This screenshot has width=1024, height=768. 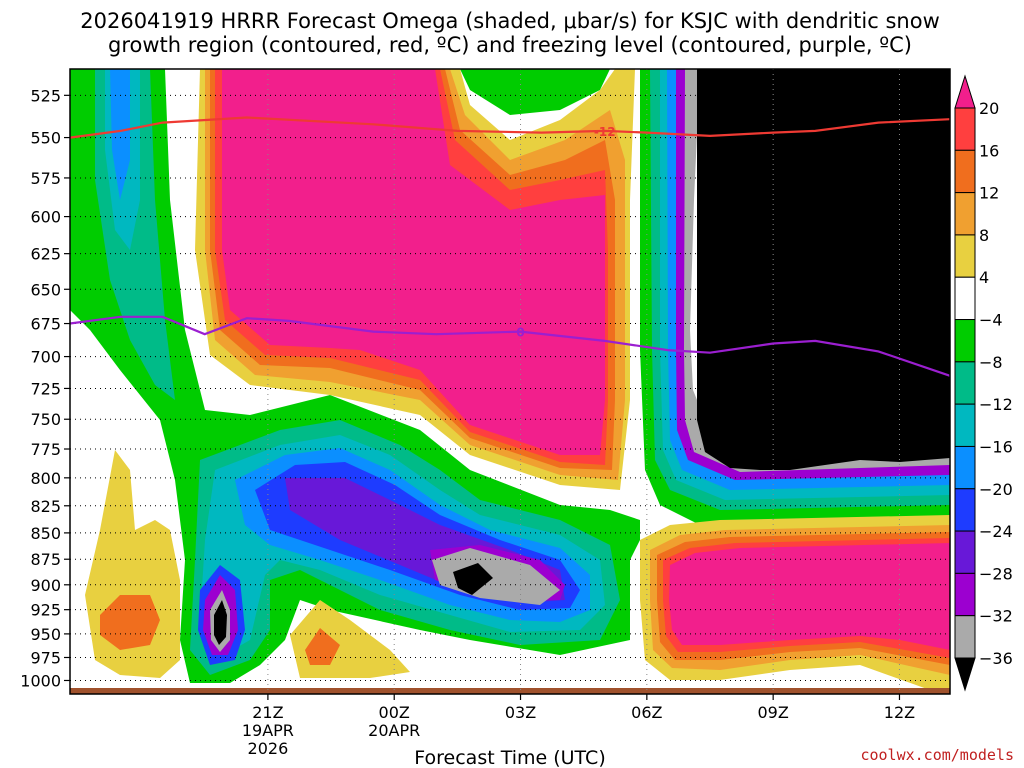 I want to click on omega-blue-left-column, so click(x=120, y=134).